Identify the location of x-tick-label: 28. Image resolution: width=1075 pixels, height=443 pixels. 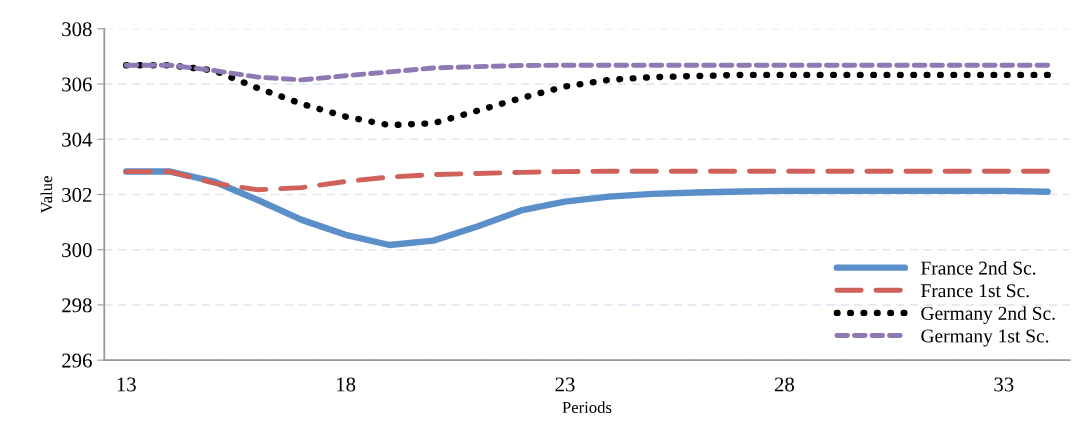
(784, 384).